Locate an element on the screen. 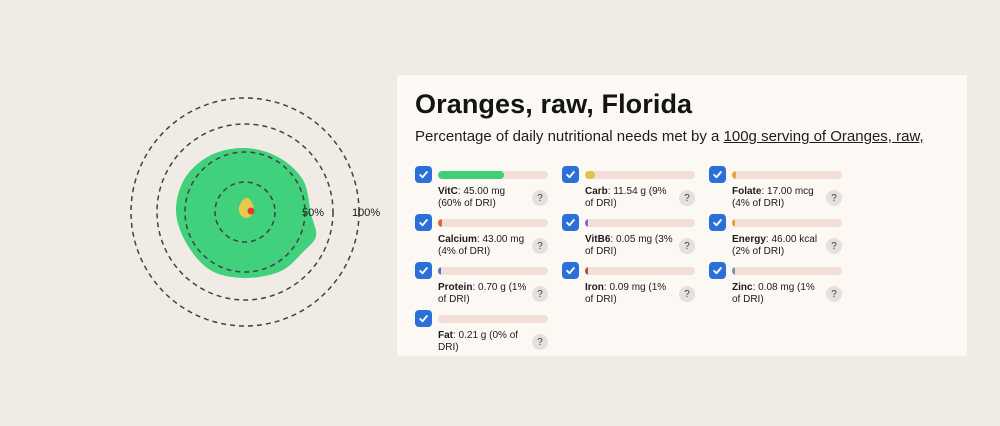 The height and width of the screenshot is (426, 1000). nutrient-item: Calcium: 43.00 mg (4% of DRI) ? is located at coordinates (481, 236).